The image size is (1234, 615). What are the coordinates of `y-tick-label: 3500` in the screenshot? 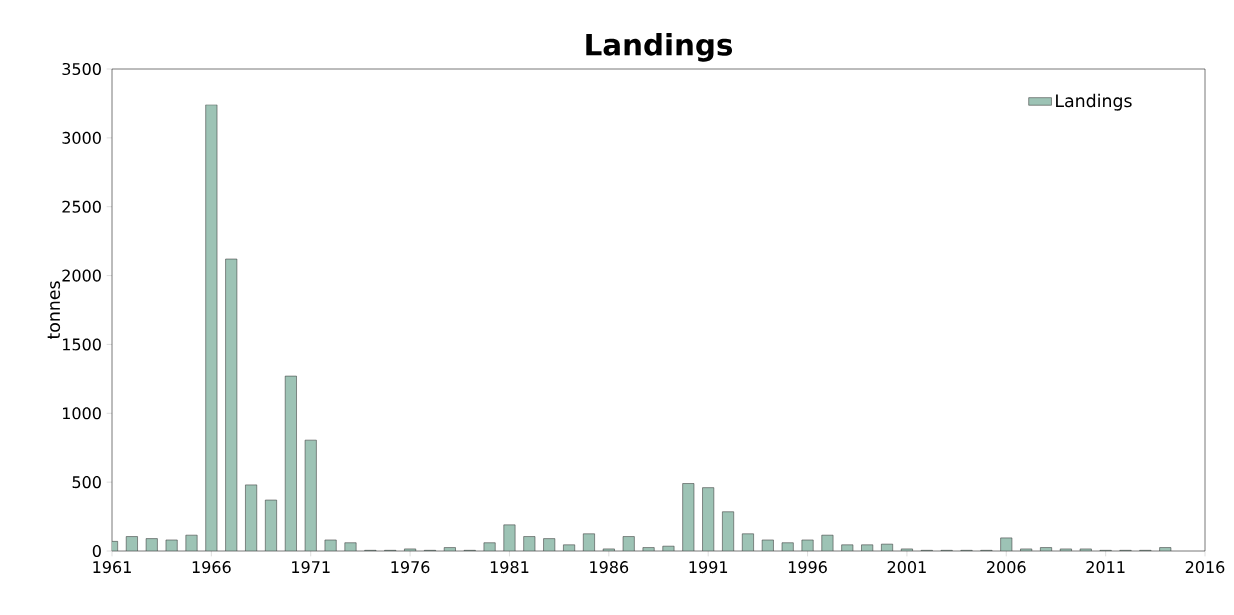 It's located at (81, 69).